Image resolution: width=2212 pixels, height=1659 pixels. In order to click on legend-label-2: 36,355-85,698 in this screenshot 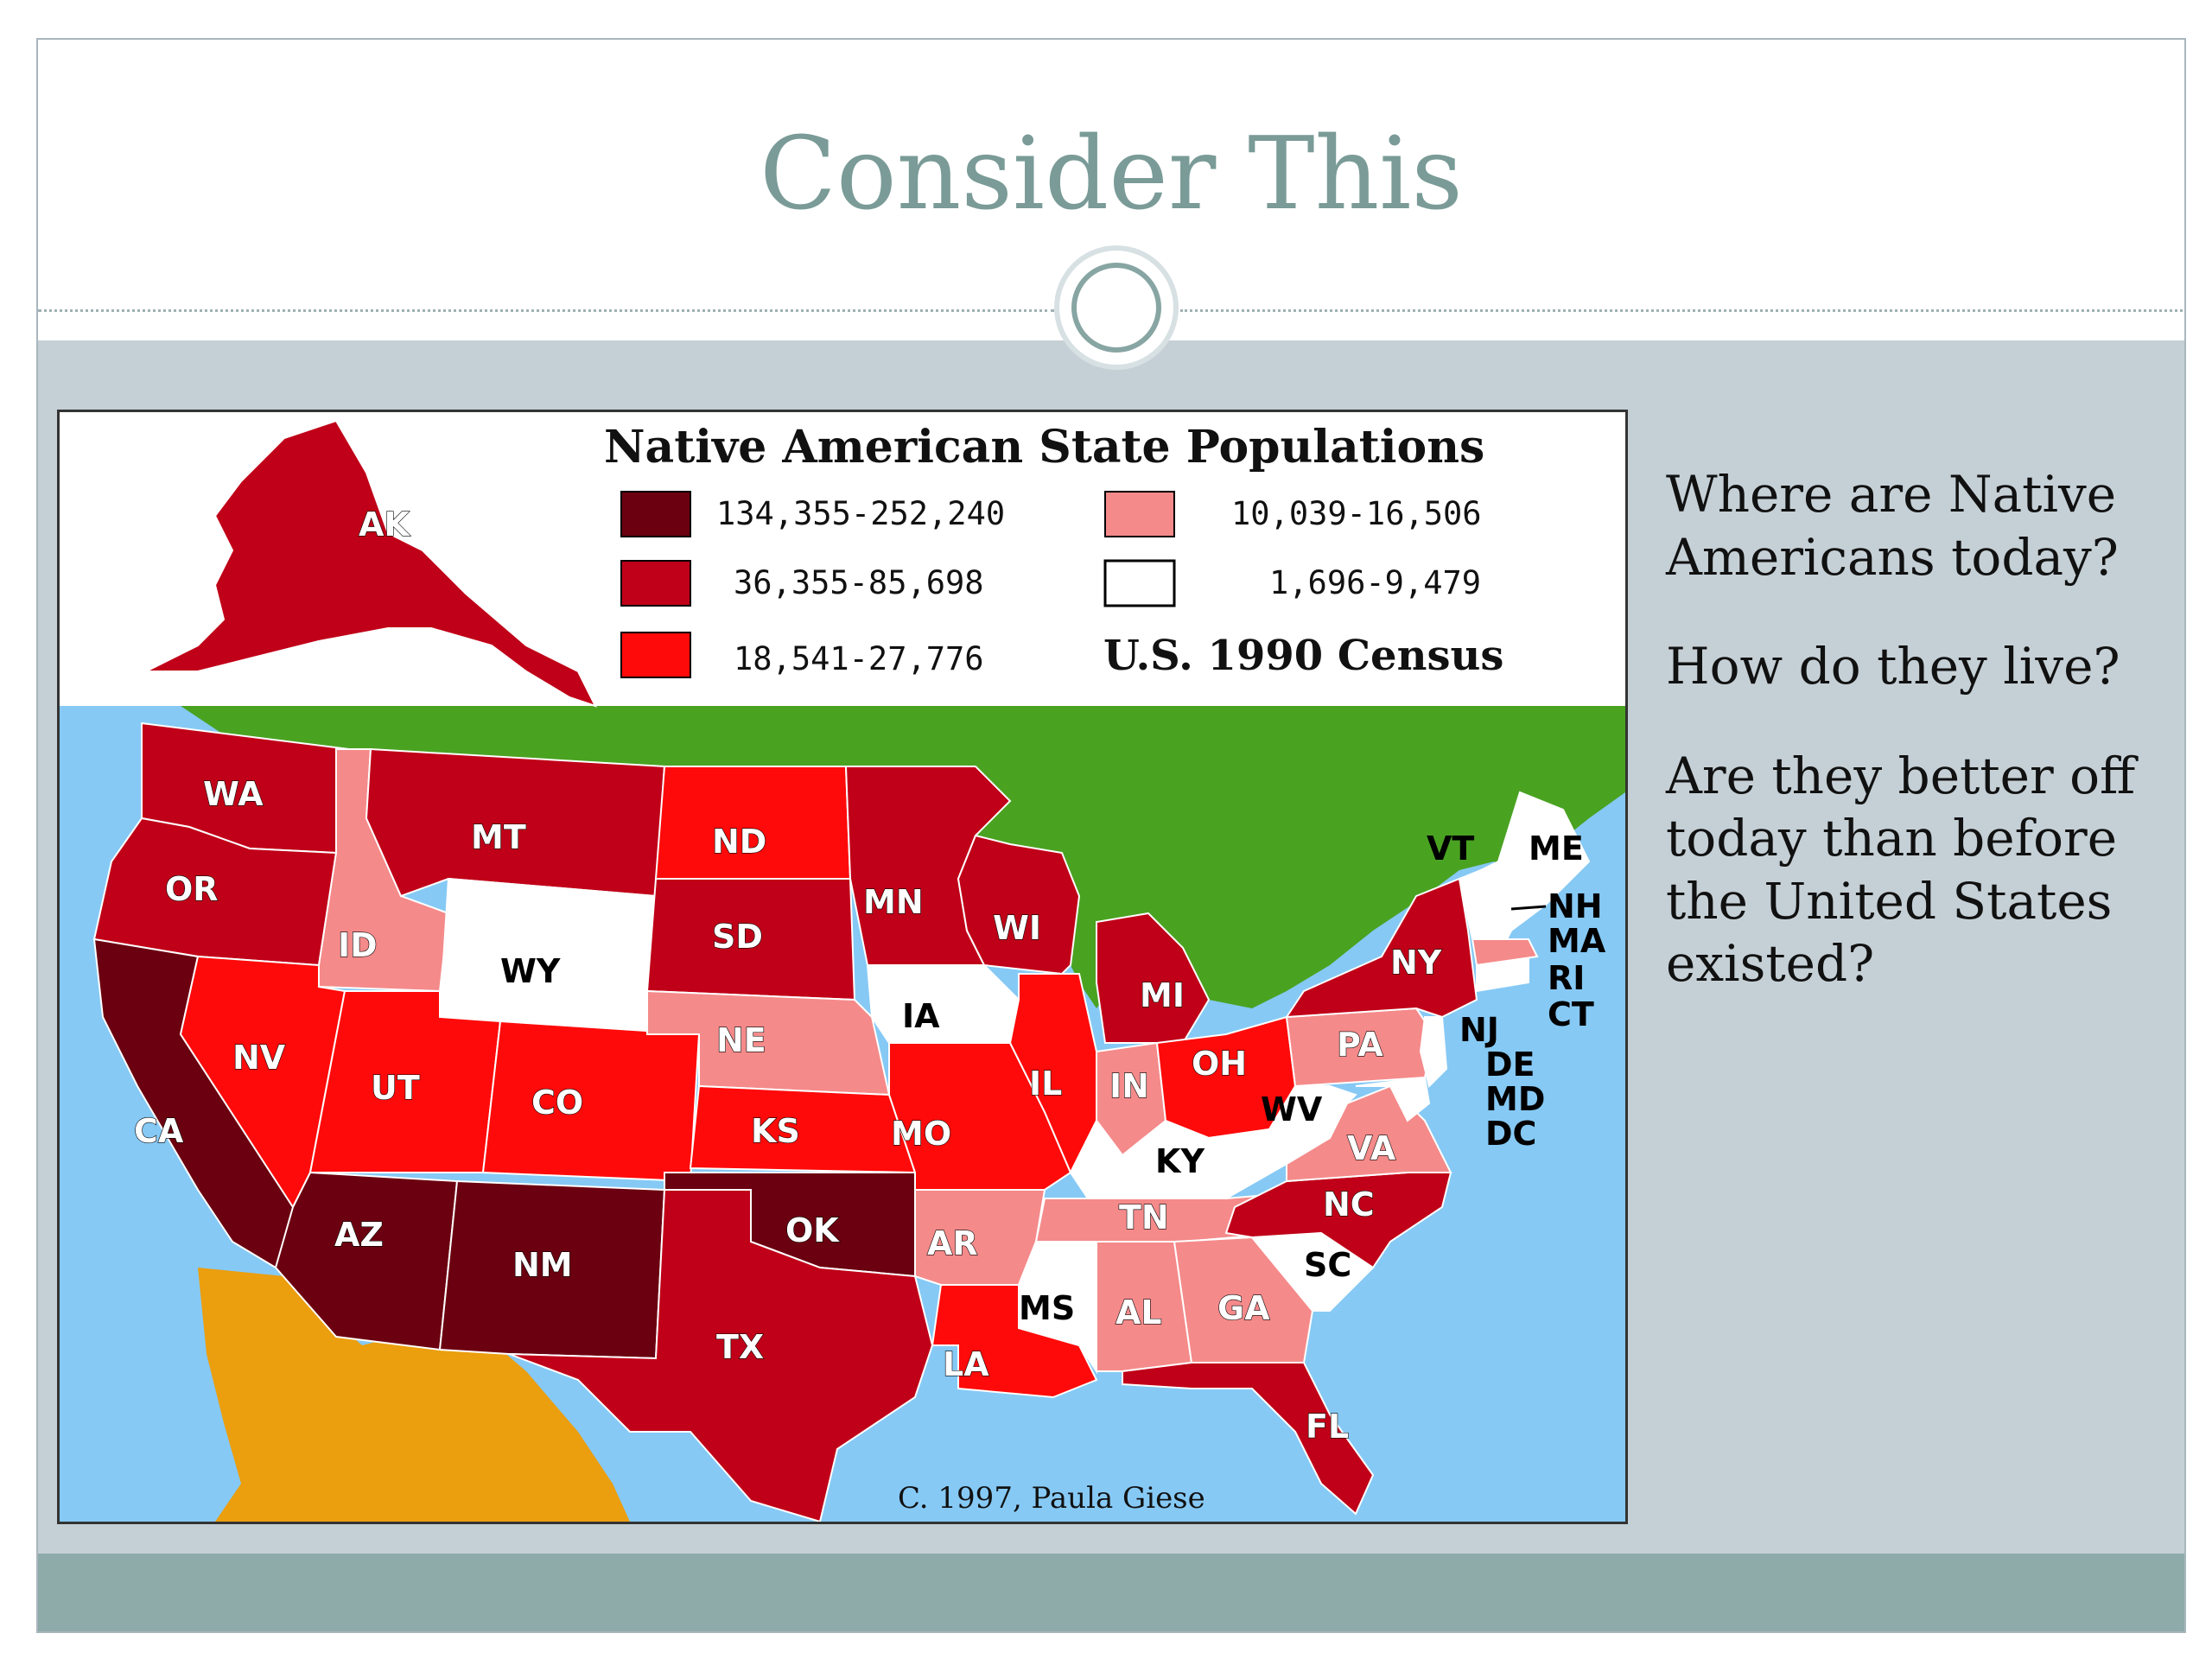, I will do `click(859, 582)`.